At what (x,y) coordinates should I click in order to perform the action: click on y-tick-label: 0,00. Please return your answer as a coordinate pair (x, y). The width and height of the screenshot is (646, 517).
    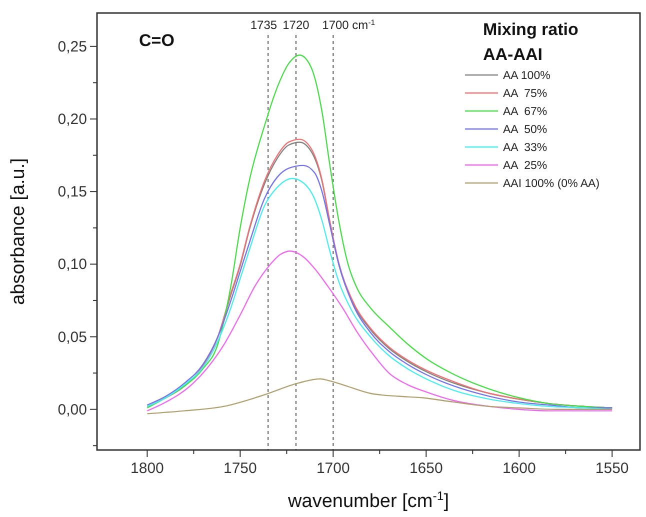
    Looking at the image, I should click on (72, 409).